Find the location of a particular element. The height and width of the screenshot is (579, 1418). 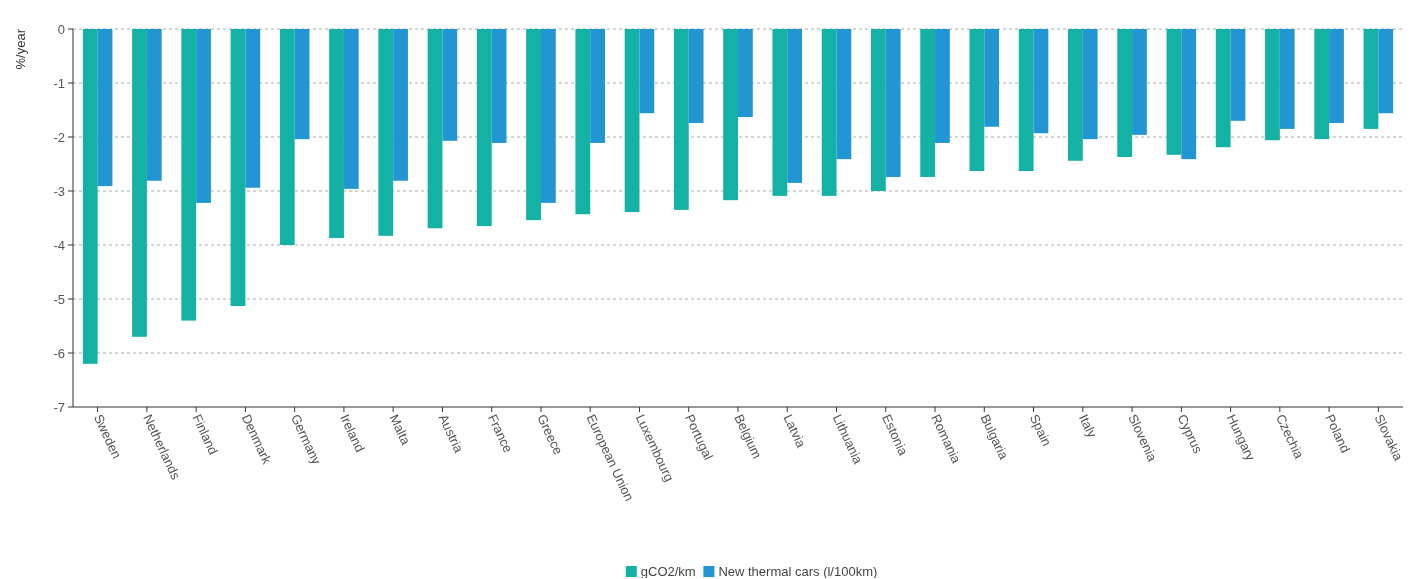

x-tick-label: Malta is located at coordinates (400, 429).